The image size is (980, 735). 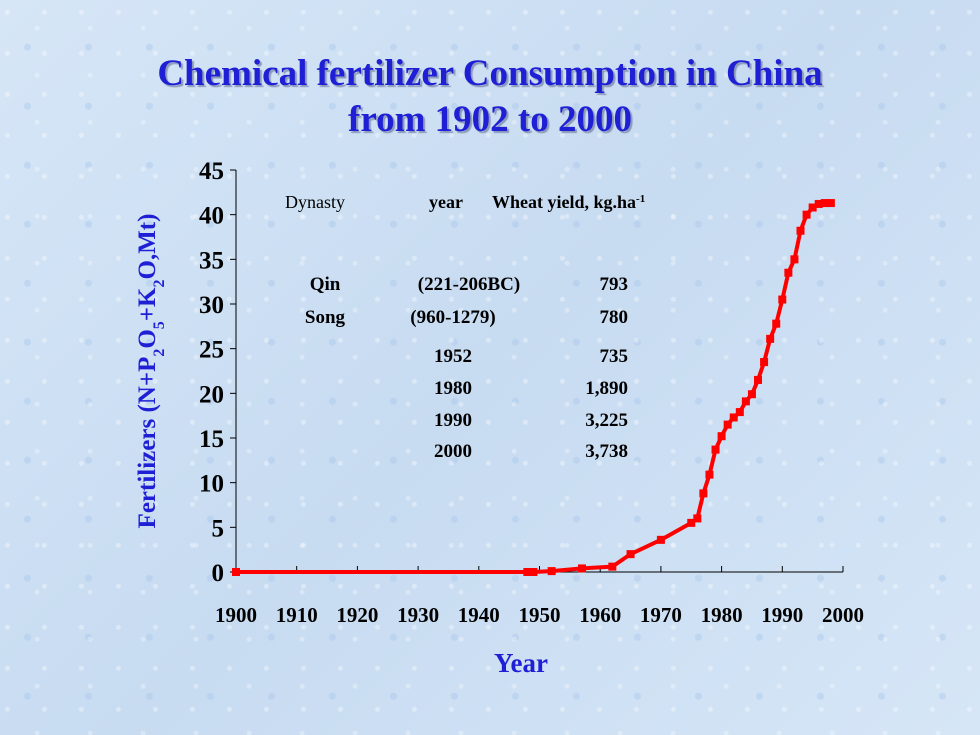 What do you see at coordinates (453, 420) in the screenshot?
I see `inset-cell-year: 1990` at bounding box center [453, 420].